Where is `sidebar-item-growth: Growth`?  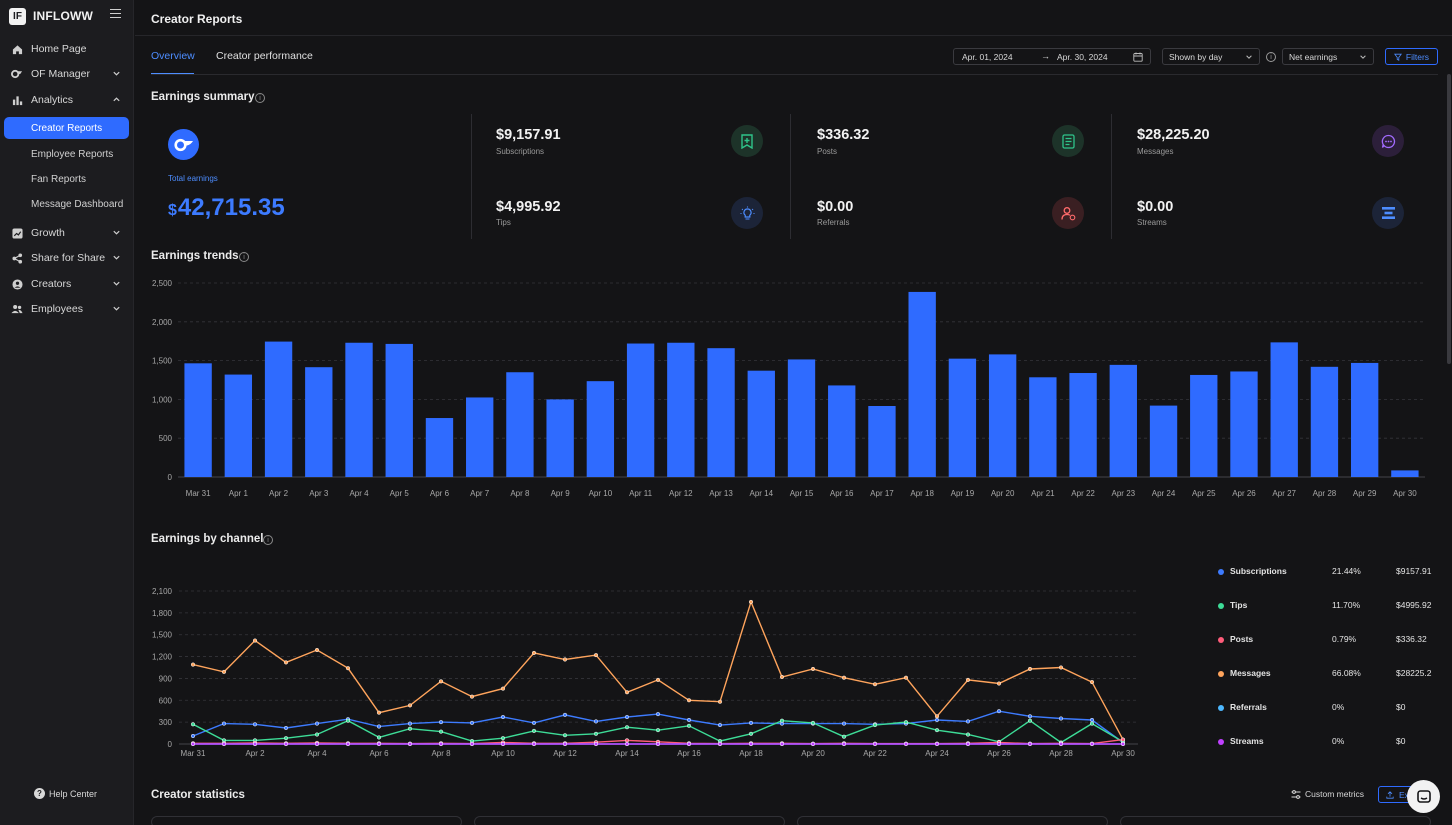
sidebar-item-growth: Growth is located at coordinates (66, 233).